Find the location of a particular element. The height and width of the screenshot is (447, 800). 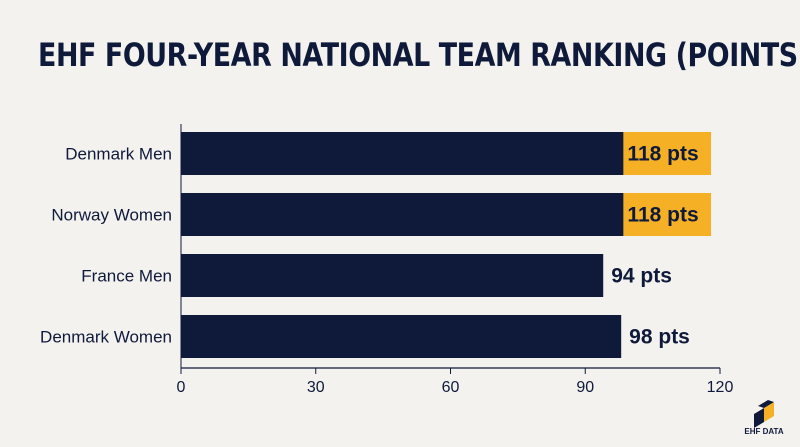

ehf-data-logo: EHF DATA is located at coordinates (764, 418).